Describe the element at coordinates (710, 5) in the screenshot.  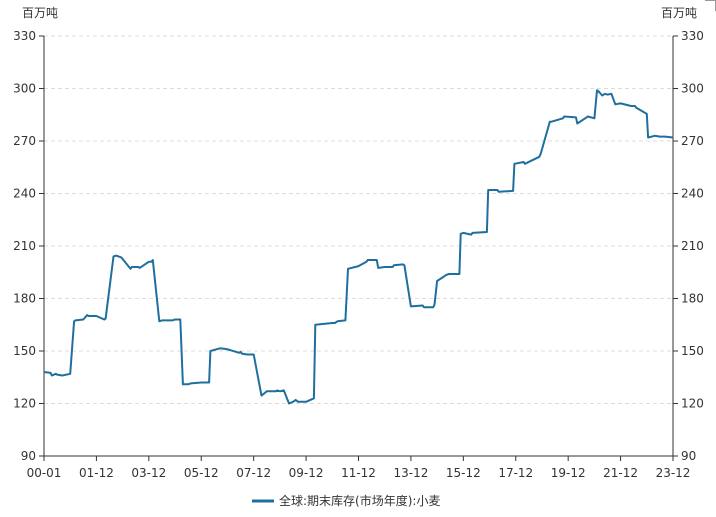
I see `expand-icon` at that location.